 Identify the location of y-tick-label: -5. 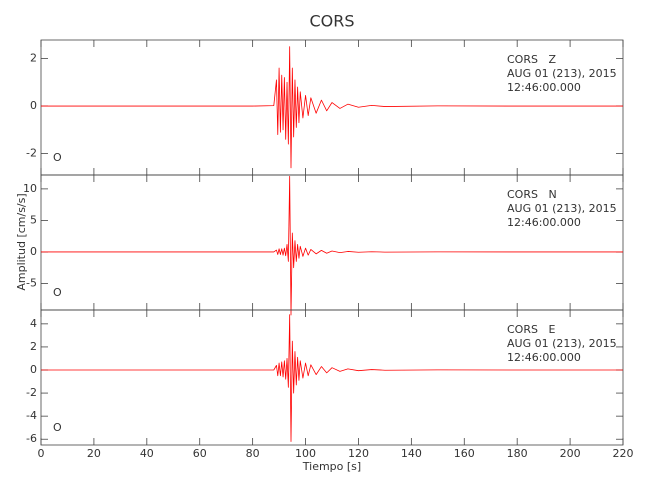
(31, 283).